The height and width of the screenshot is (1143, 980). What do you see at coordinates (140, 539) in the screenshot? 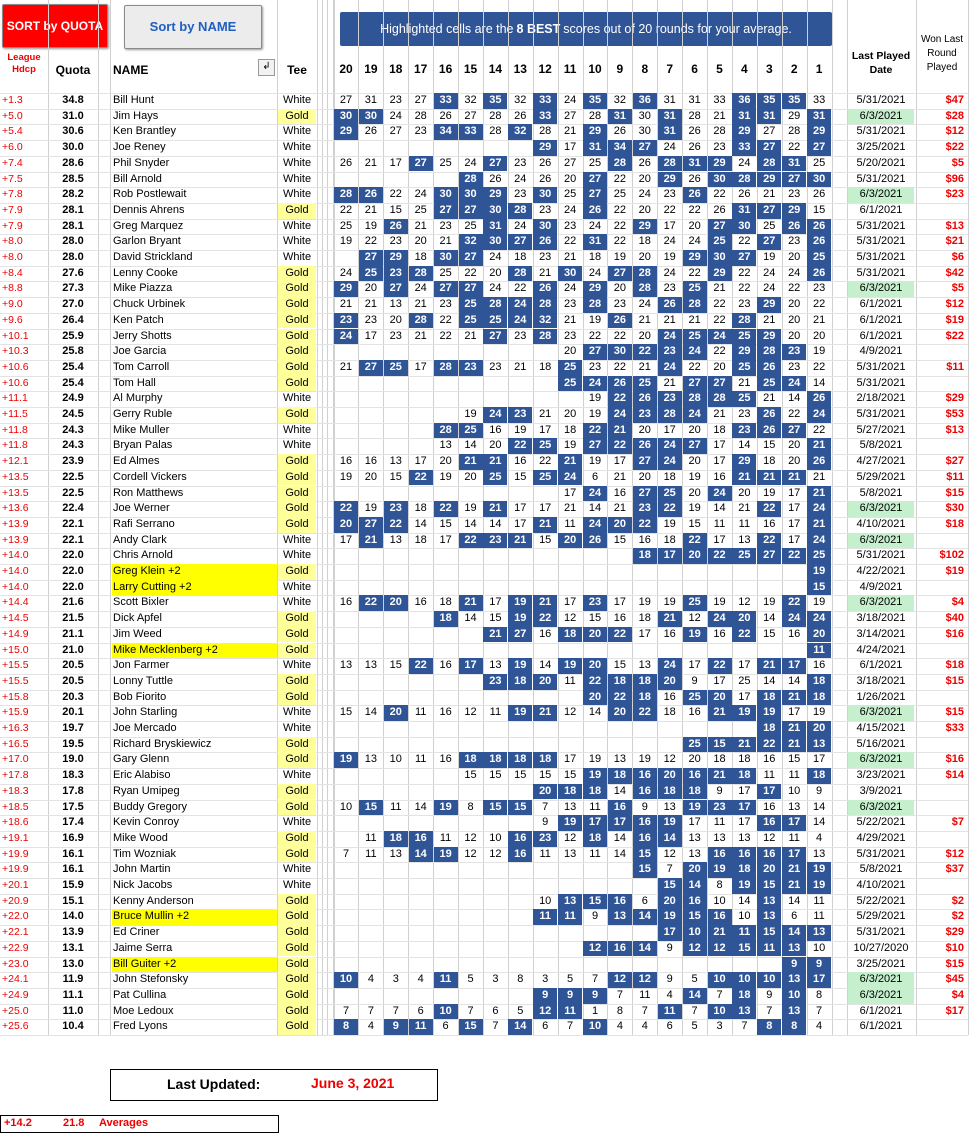
I see `player-name-cell: Andy Clark` at bounding box center [140, 539].